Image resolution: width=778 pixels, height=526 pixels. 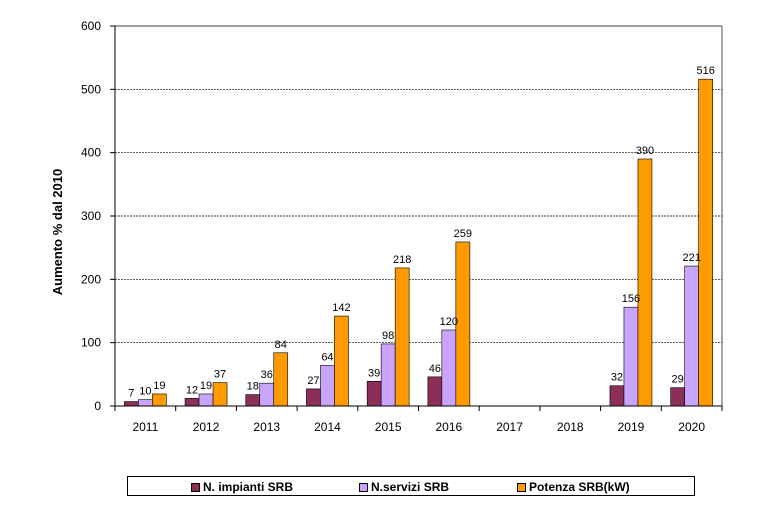 I want to click on bar-2014-s0, so click(x=313, y=397).